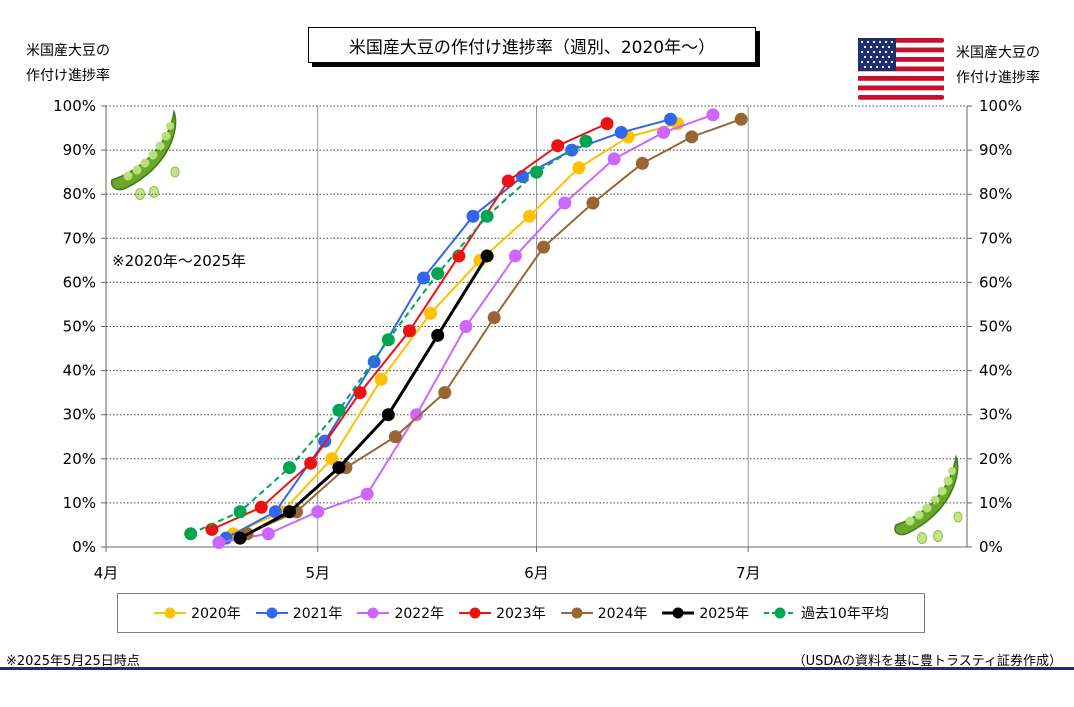  Describe the element at coordinates (298, 613) in the screenshot. I see `legend-item: 2021年` at that location.